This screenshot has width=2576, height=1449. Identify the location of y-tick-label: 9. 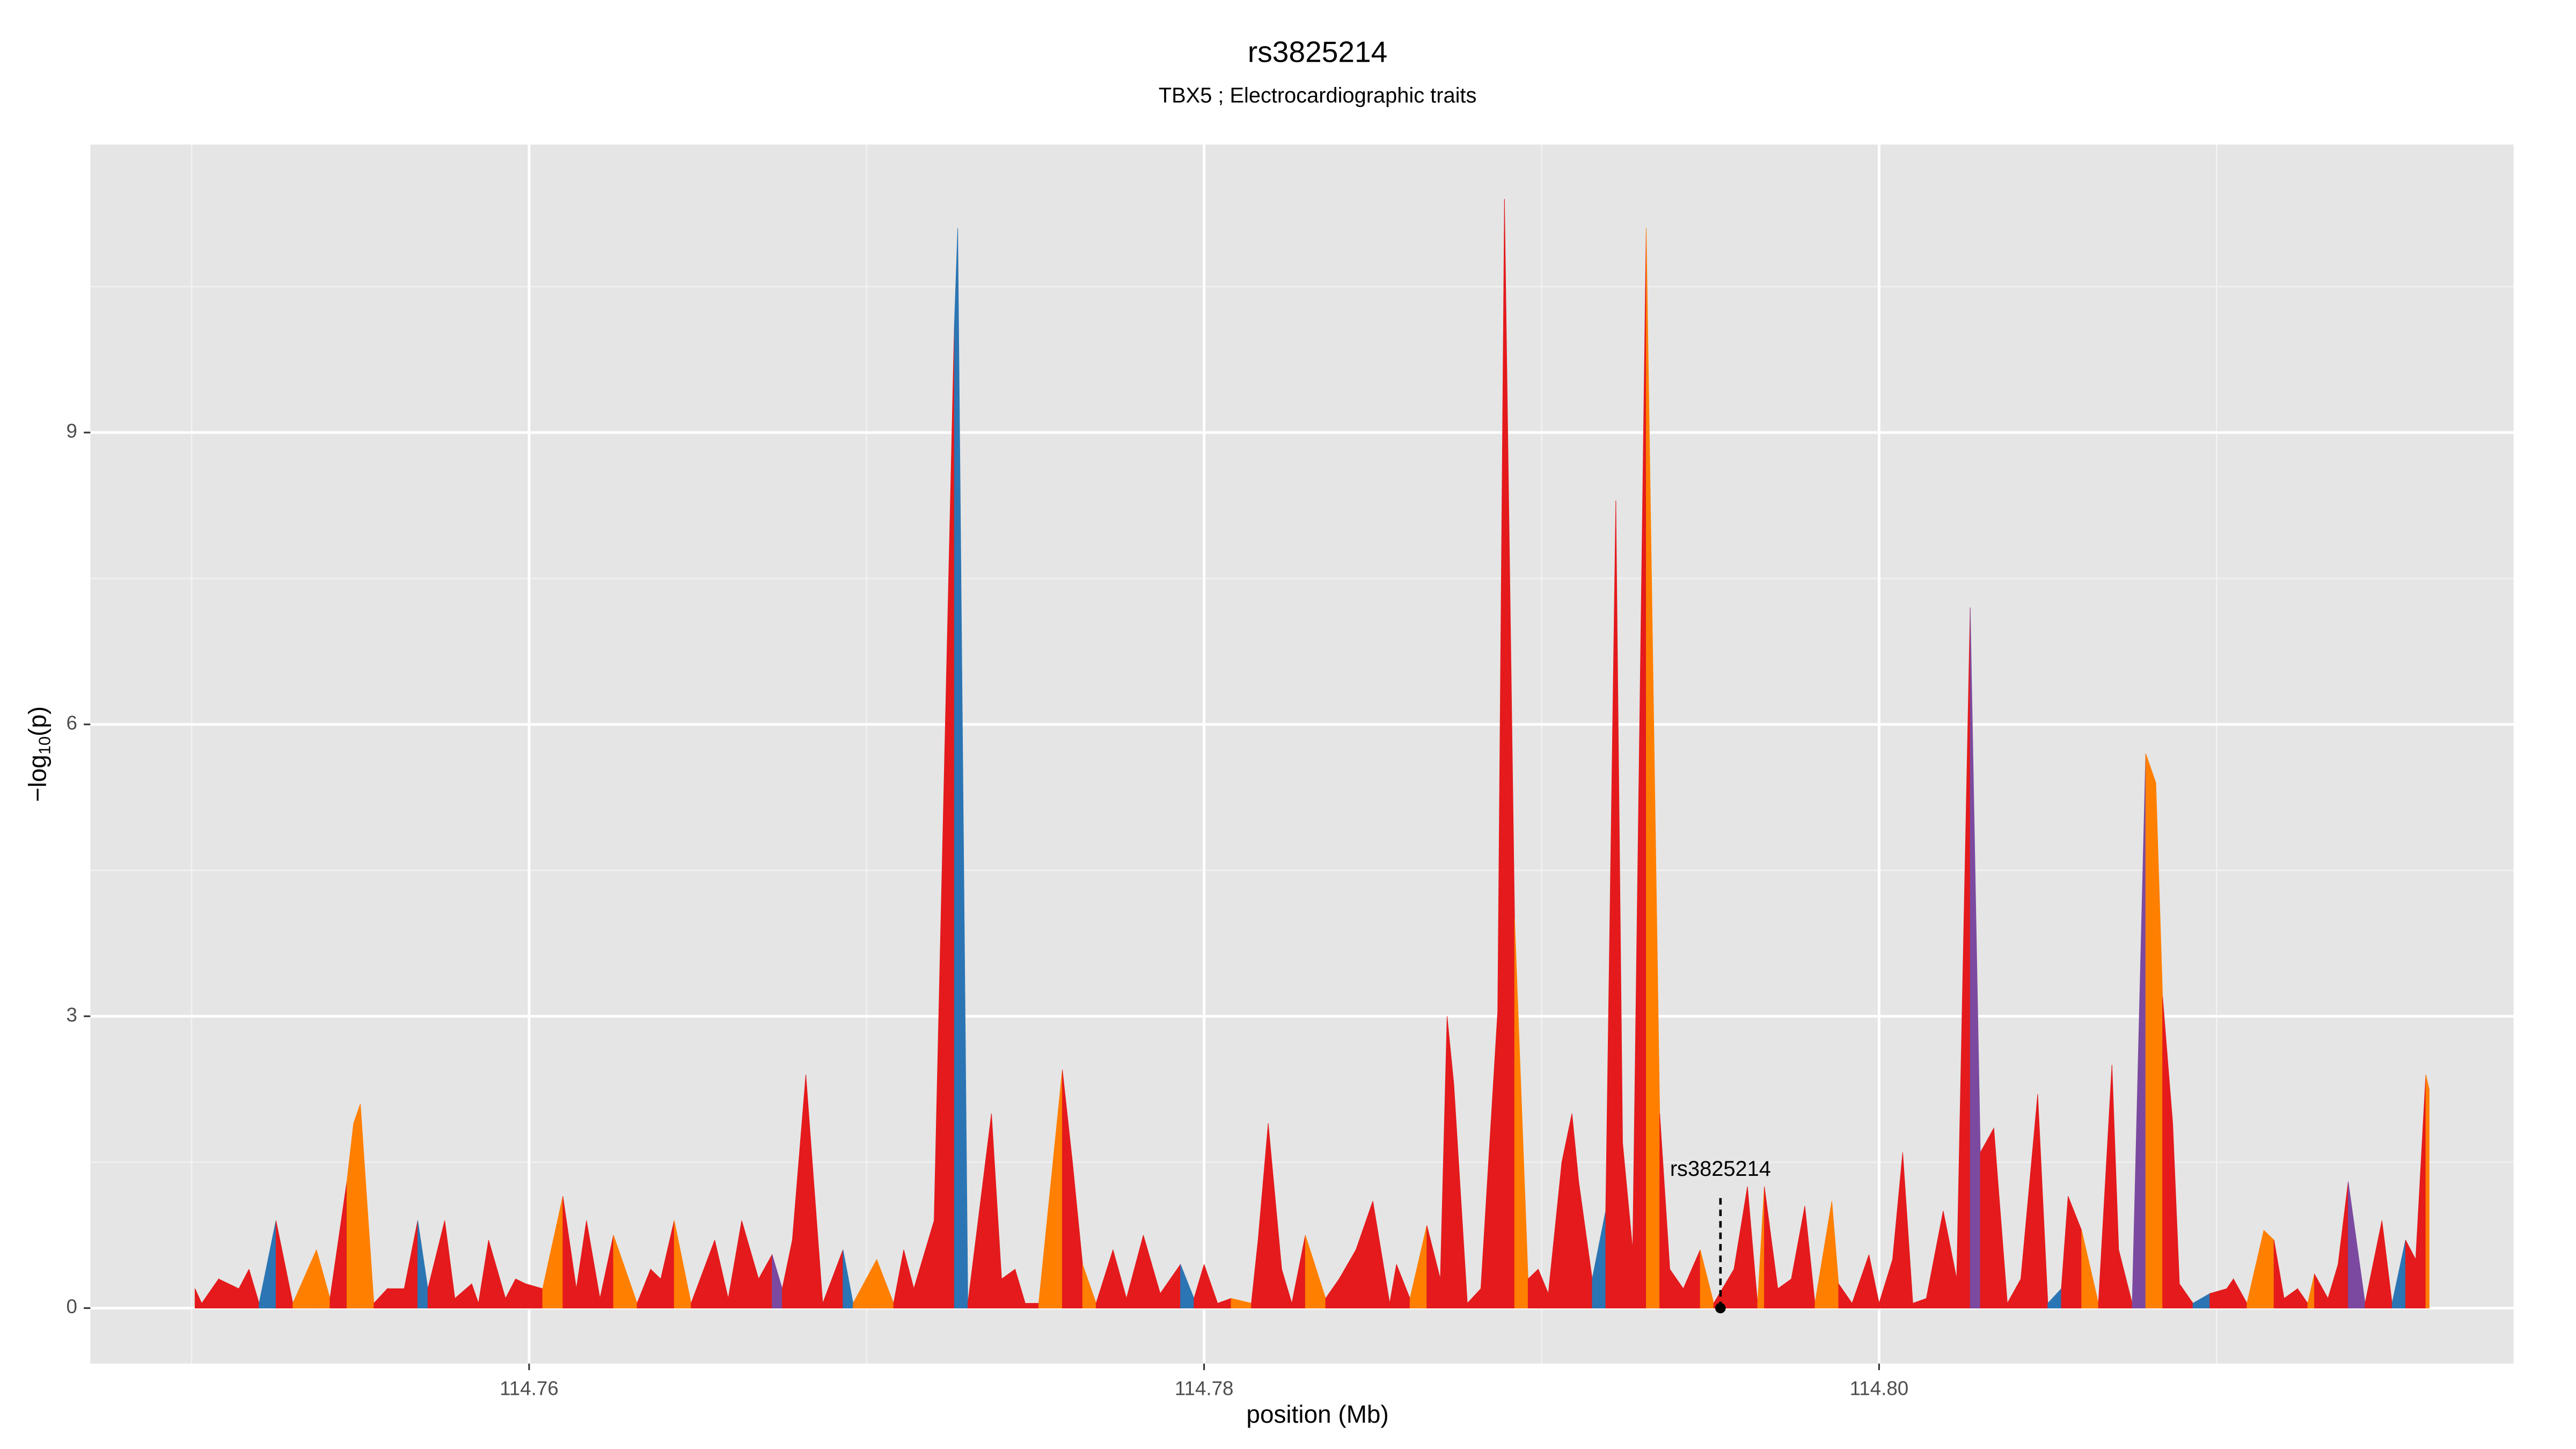
(71, 431).